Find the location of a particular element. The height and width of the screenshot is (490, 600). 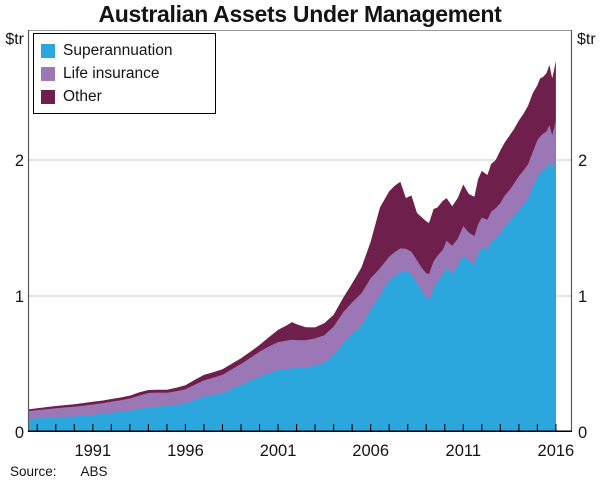

legend-label: Life insurance is located at coordinates (111, 73).